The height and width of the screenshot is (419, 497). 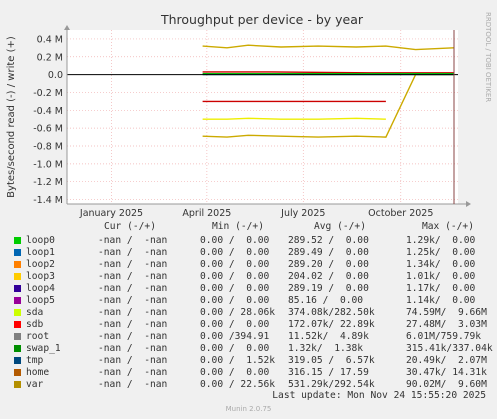 What do you see at coordinates (50, 57) in the screenshot?
I see `y-tick-label: 0.2 M` at bounding box center [50, 57].